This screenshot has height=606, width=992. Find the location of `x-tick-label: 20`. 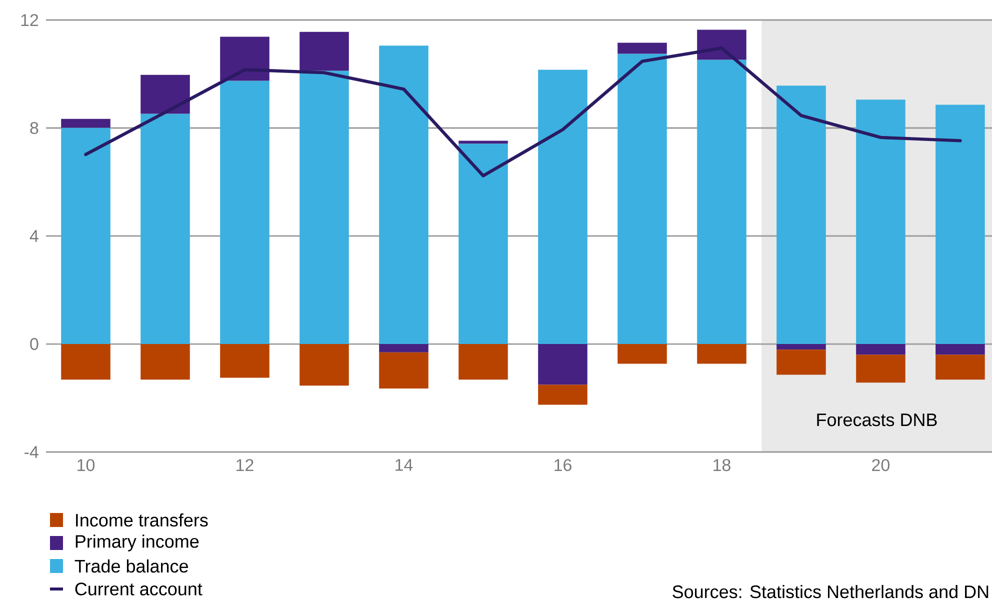

x-tick-label: 20 is located at coordinates (881, 465).